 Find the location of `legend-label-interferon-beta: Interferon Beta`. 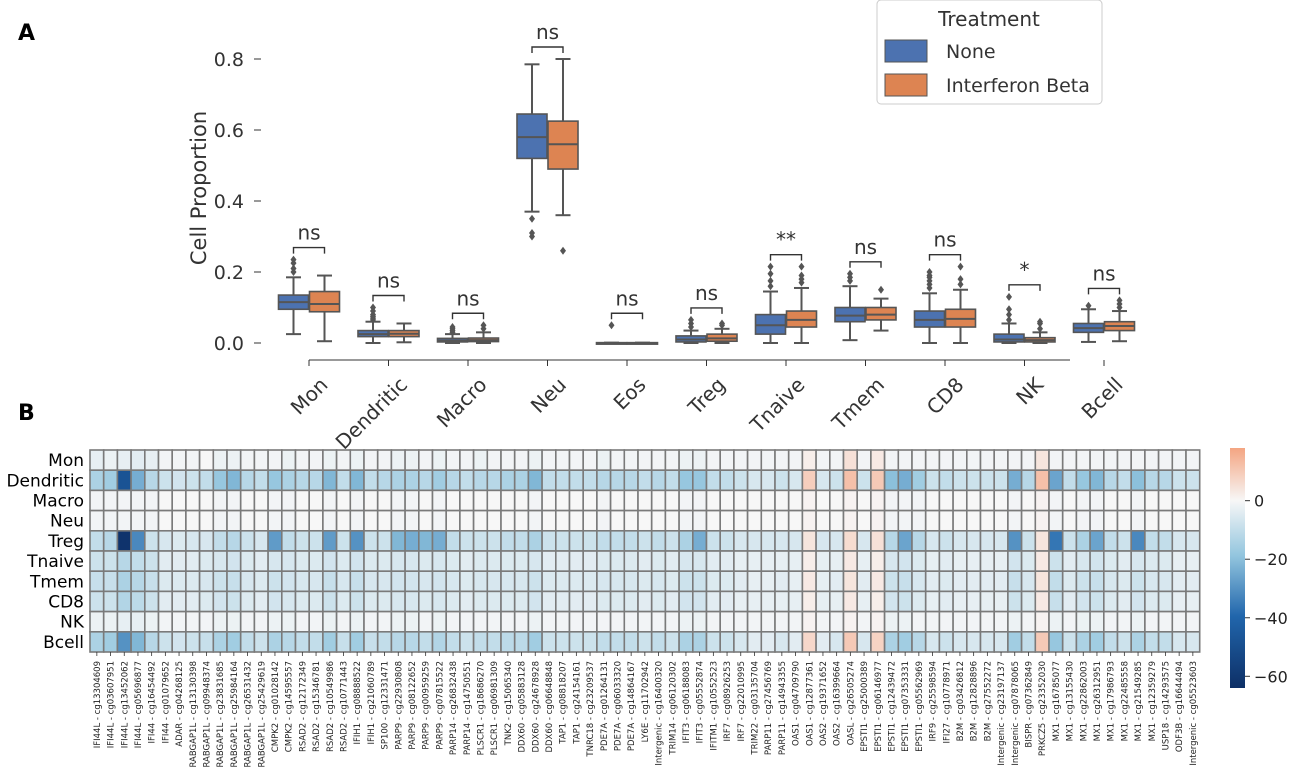

legend-label-interferon-beta: Interferon Beta is located at coordinates (1018, 86).